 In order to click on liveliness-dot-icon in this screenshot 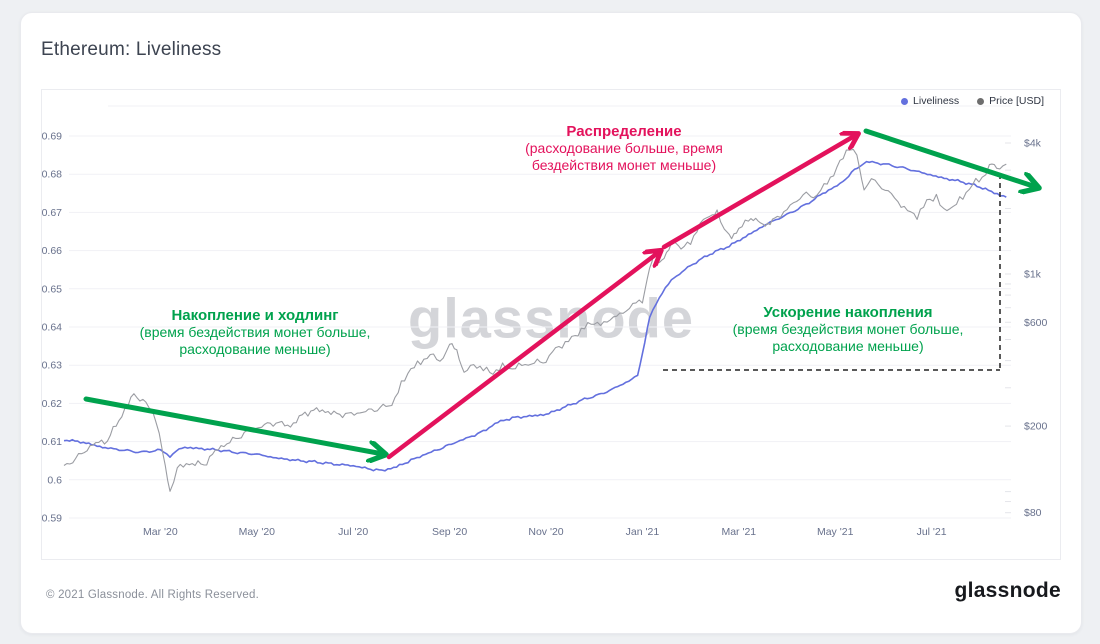, I will do `click(905, 101)`.